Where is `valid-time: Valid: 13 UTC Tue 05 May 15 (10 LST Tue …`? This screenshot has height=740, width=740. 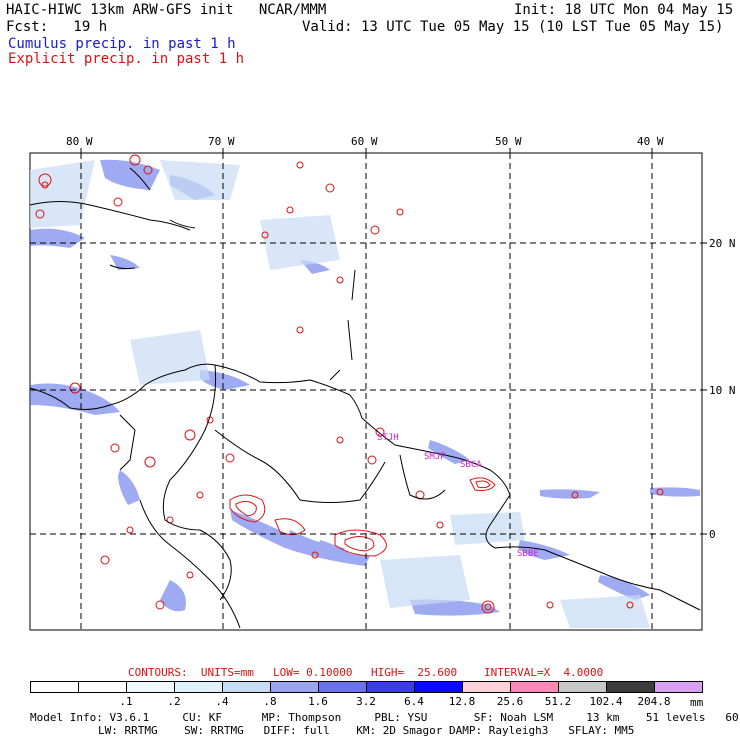 valid-time: Valid: 13 UTC Tue 05 May 15 (10 LST Tue … is located at coordinates (513, 27).